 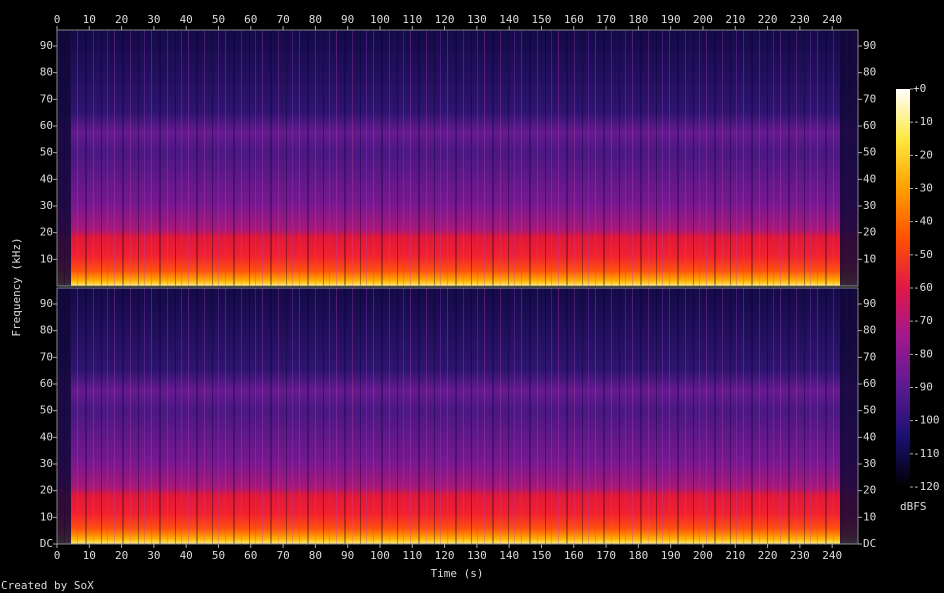 What do you see at coordinates (919, 88) in the screenshot?
I see `colorbar-tick-label: +0` at bounding box center [919, 88].